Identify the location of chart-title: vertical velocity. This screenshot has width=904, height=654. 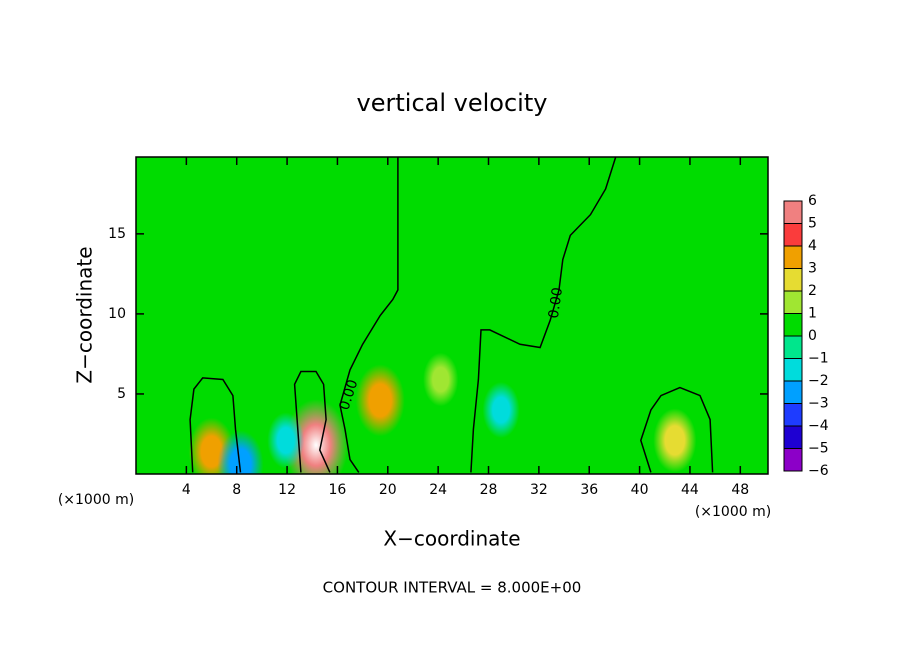
(452, 103).